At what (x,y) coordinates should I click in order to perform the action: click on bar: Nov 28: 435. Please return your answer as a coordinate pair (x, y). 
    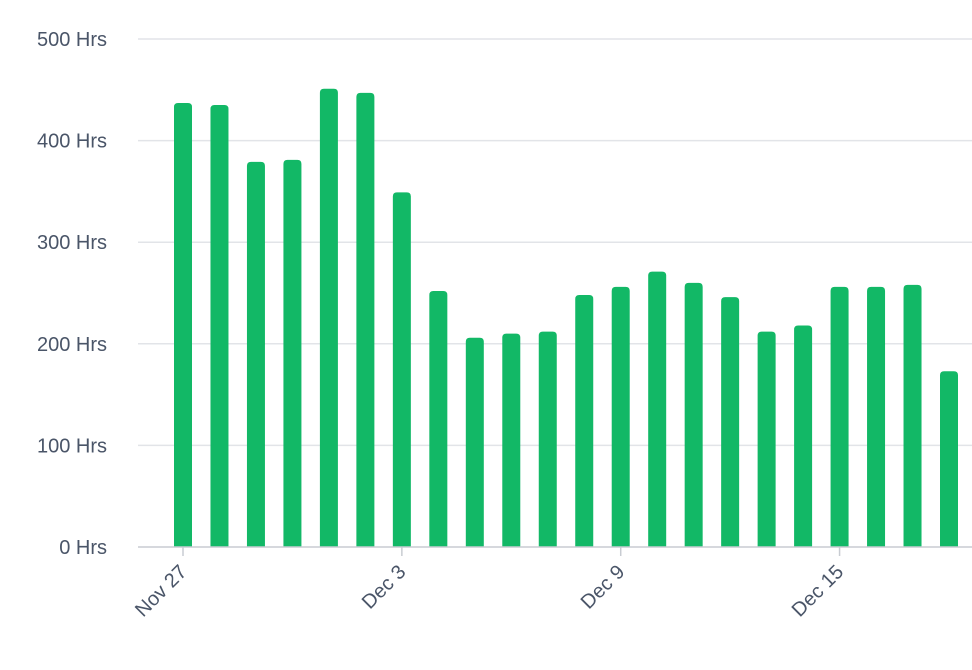
    Looking at the image, I should click on (219, 326).